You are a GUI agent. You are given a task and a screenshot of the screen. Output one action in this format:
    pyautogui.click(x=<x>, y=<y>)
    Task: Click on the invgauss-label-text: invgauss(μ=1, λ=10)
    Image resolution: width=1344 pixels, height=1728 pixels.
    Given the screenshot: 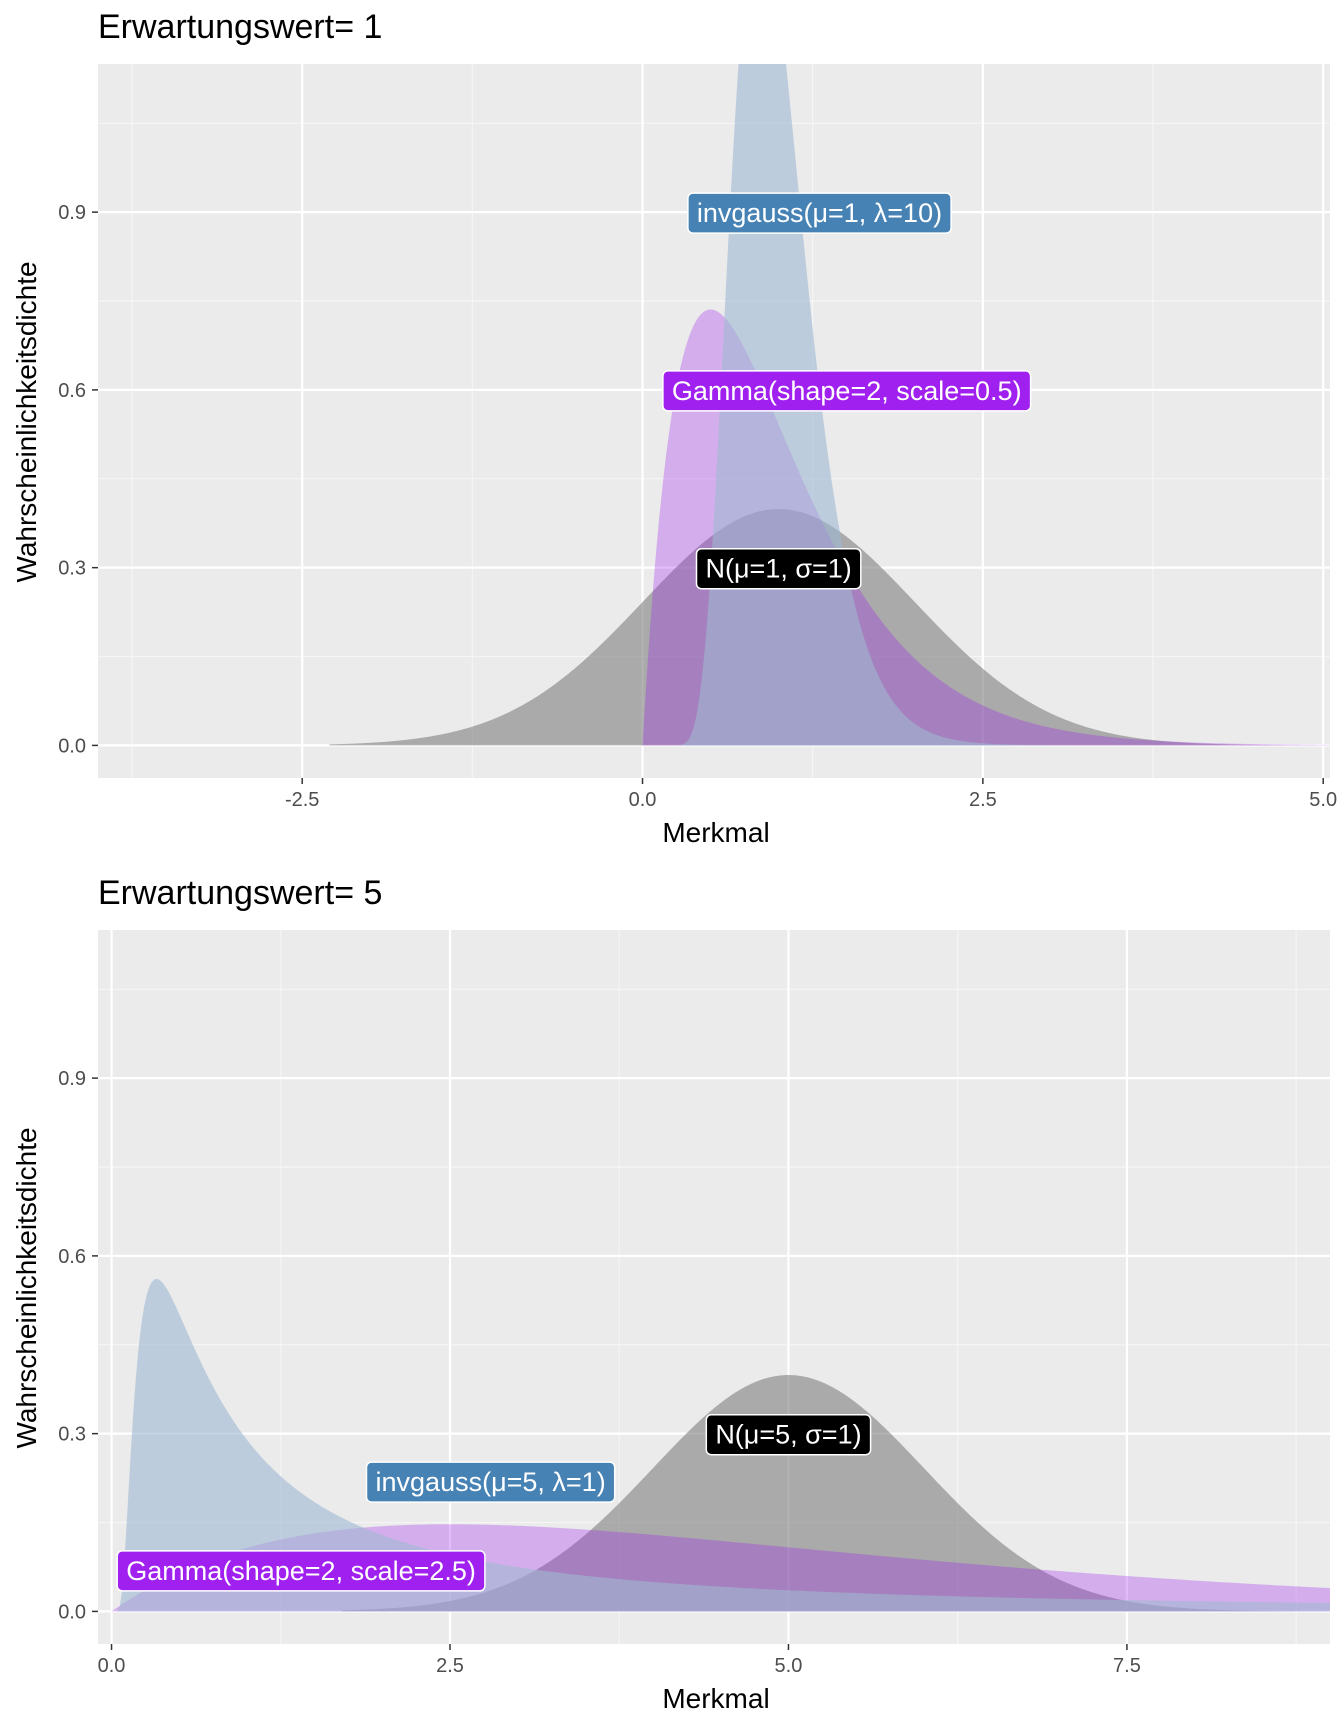 What is the action you would take?
    pyautogui.click(x=819, y=213)
    